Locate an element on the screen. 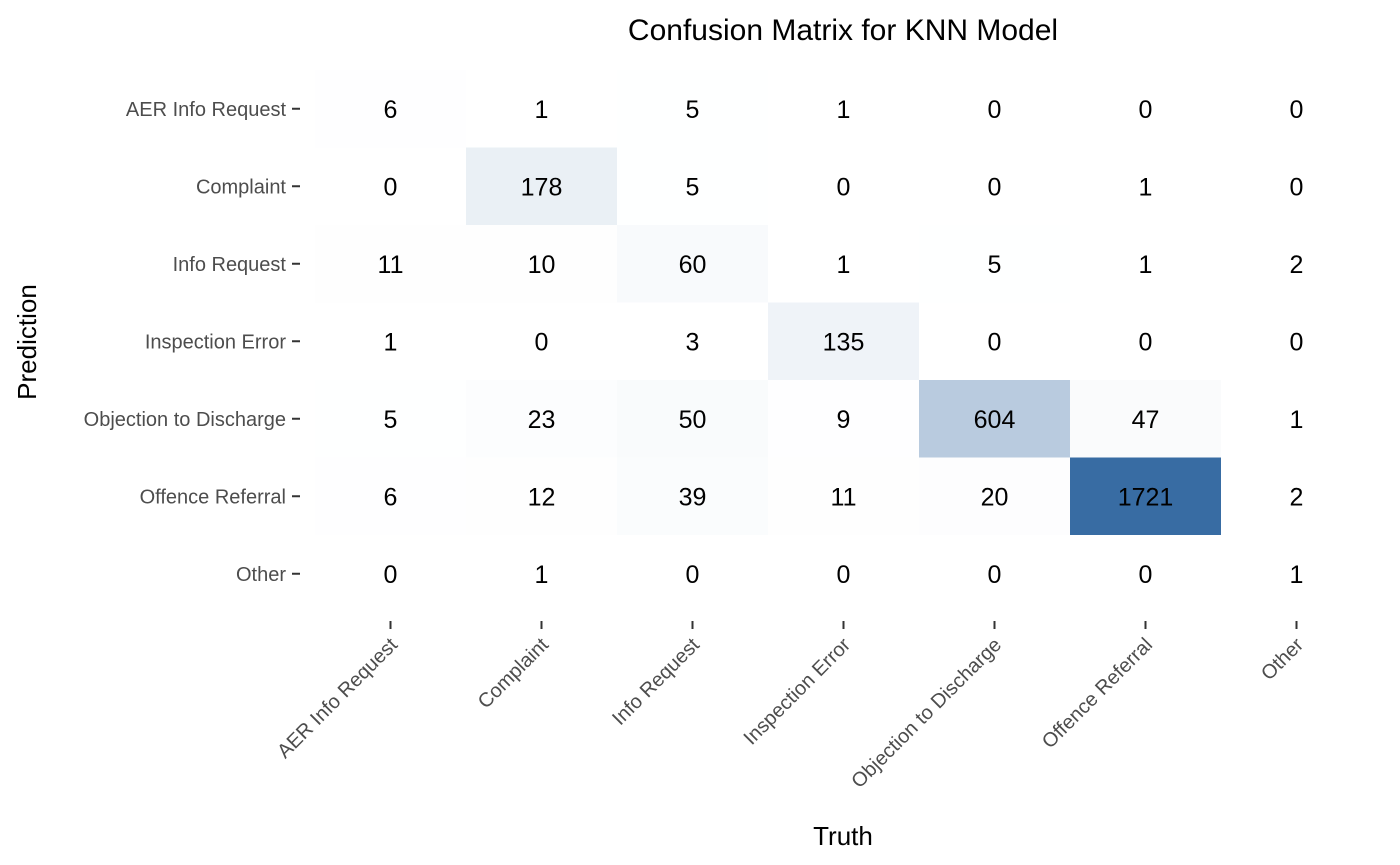 The width and height of the screenshot is (1400, 865). cell-value-label: 20 is located at coordinates (995, 497).